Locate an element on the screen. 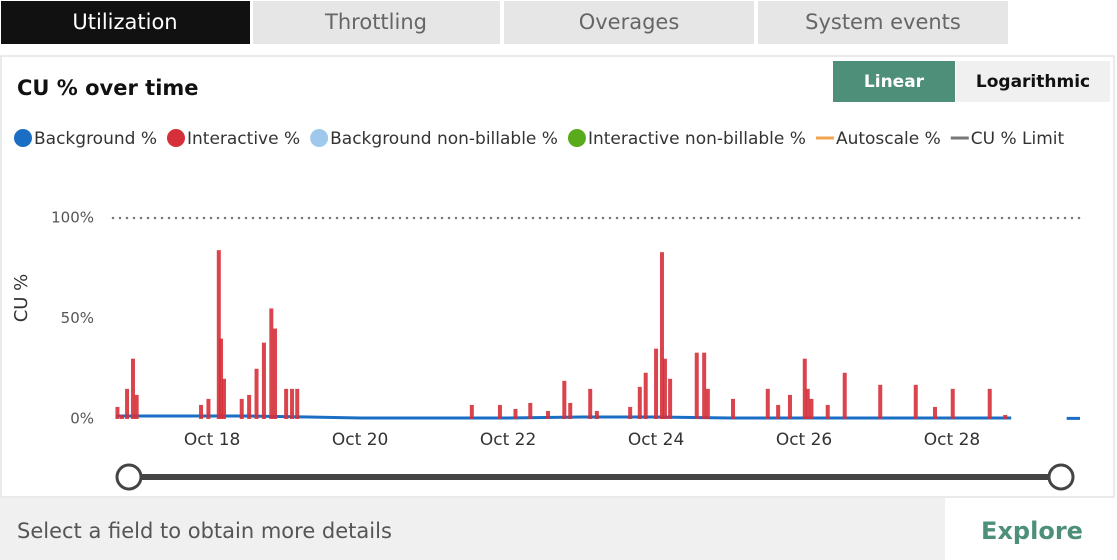 This screenshot has height=560, width=1117. x-tick-label: Oct 18 is located at coordinates (212, 440).